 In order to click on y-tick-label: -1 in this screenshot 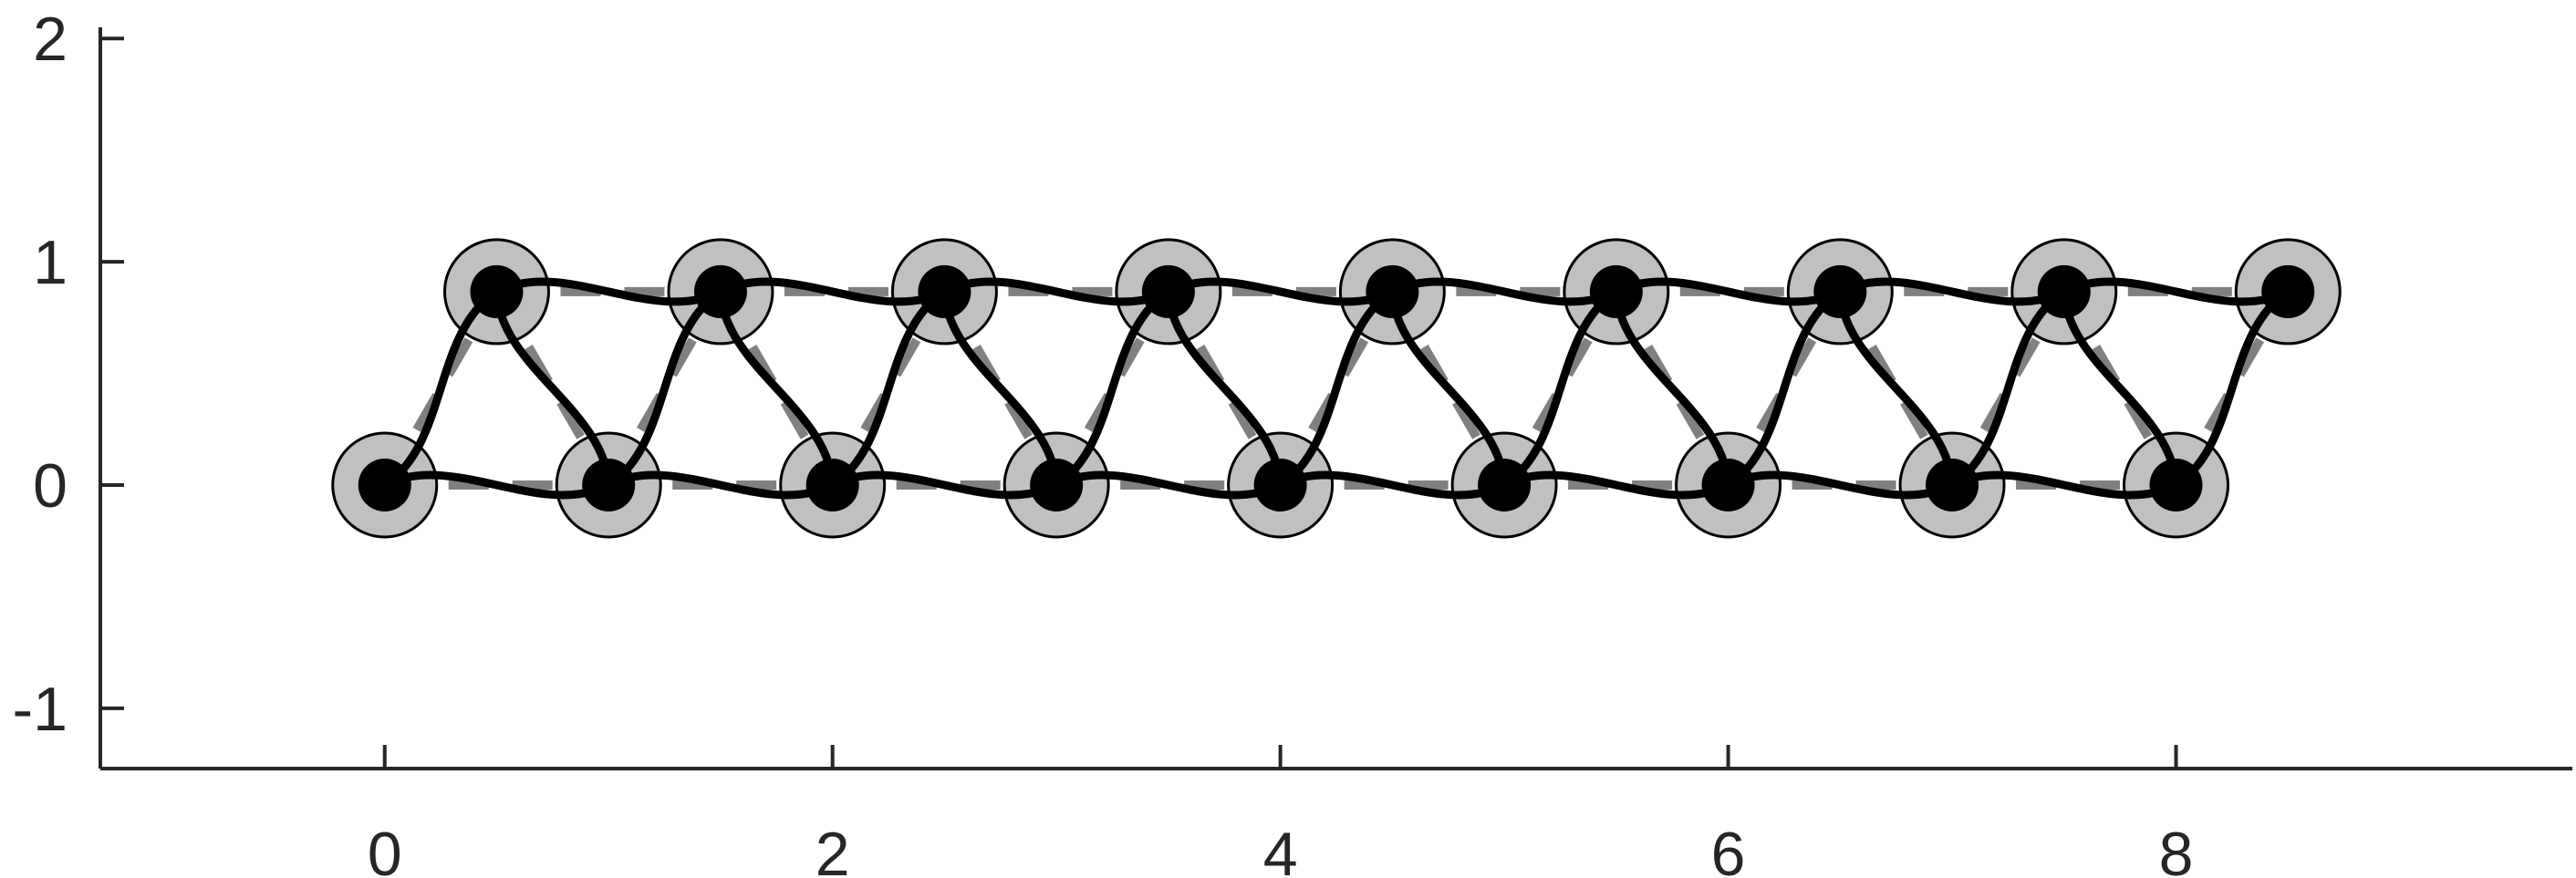, I will do `click(40, 710)`.